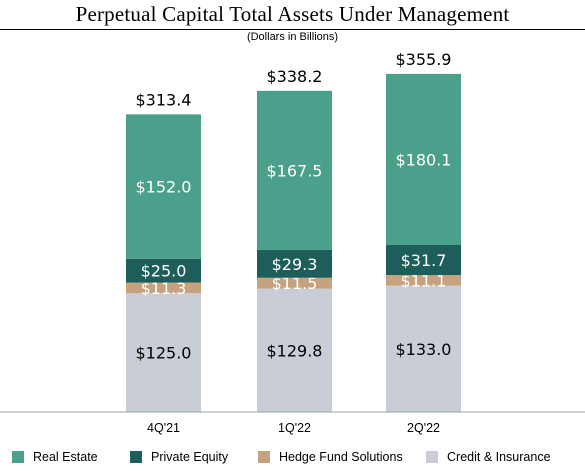 This screenshot has width=585, height=471. I want to click on chart-subtitle: (Dollars in Billions), so click(292, 37).